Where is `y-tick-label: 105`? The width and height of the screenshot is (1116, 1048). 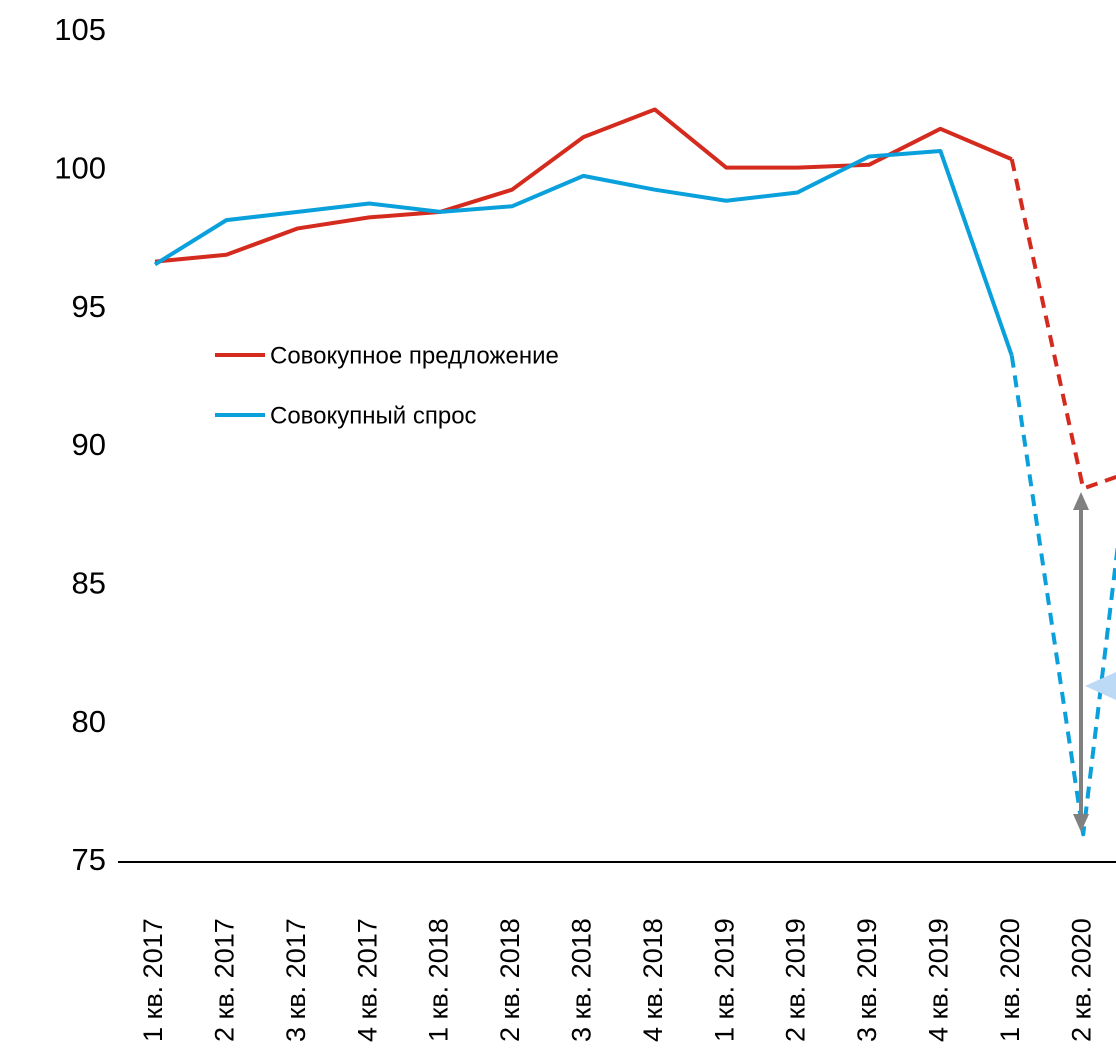
y-tick-label: 105 is located at coordinates (80, 29).